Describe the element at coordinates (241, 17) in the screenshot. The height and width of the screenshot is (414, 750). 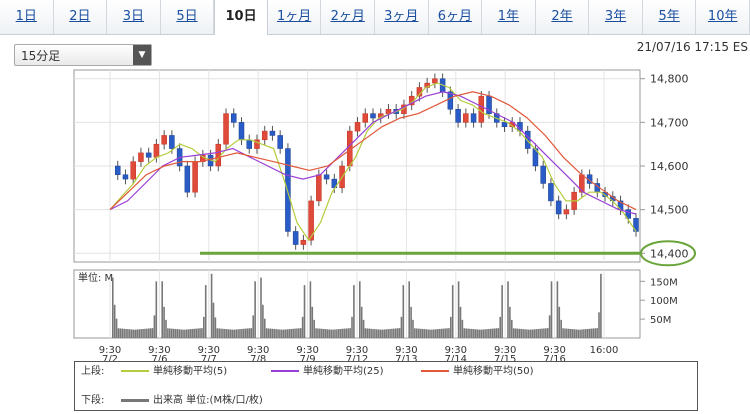
I see `tab-5: 10日` at that location.